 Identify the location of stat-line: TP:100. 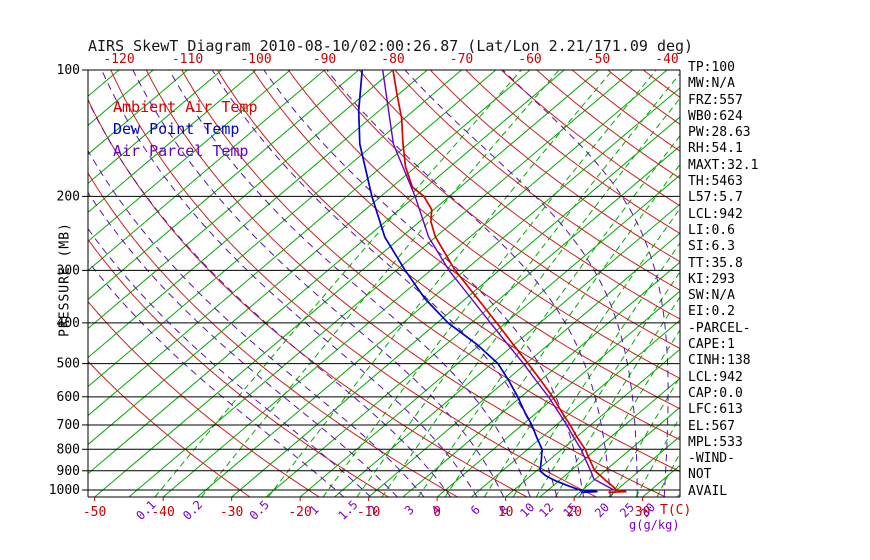
(711, 67).